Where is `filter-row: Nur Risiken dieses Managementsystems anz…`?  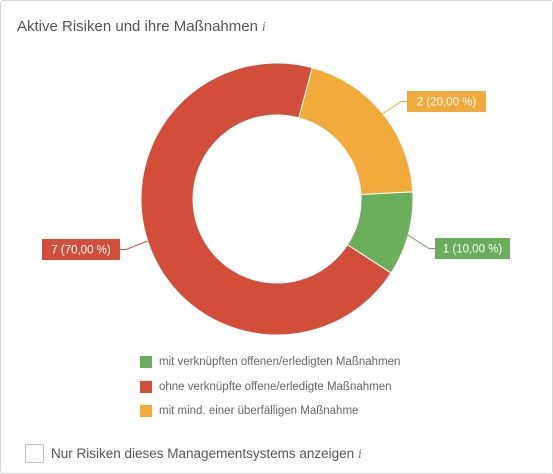 filter-row: Nur Risiken dieses Managementsystems anz… is located at coordinates (193, 453).